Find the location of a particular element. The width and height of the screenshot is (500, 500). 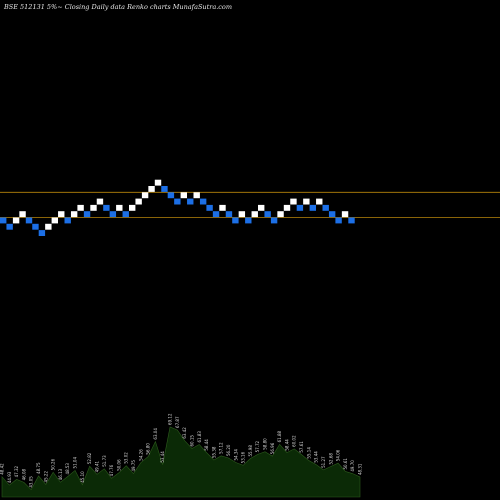

volume-label: 55.14 is located at coordinates (308, 453).